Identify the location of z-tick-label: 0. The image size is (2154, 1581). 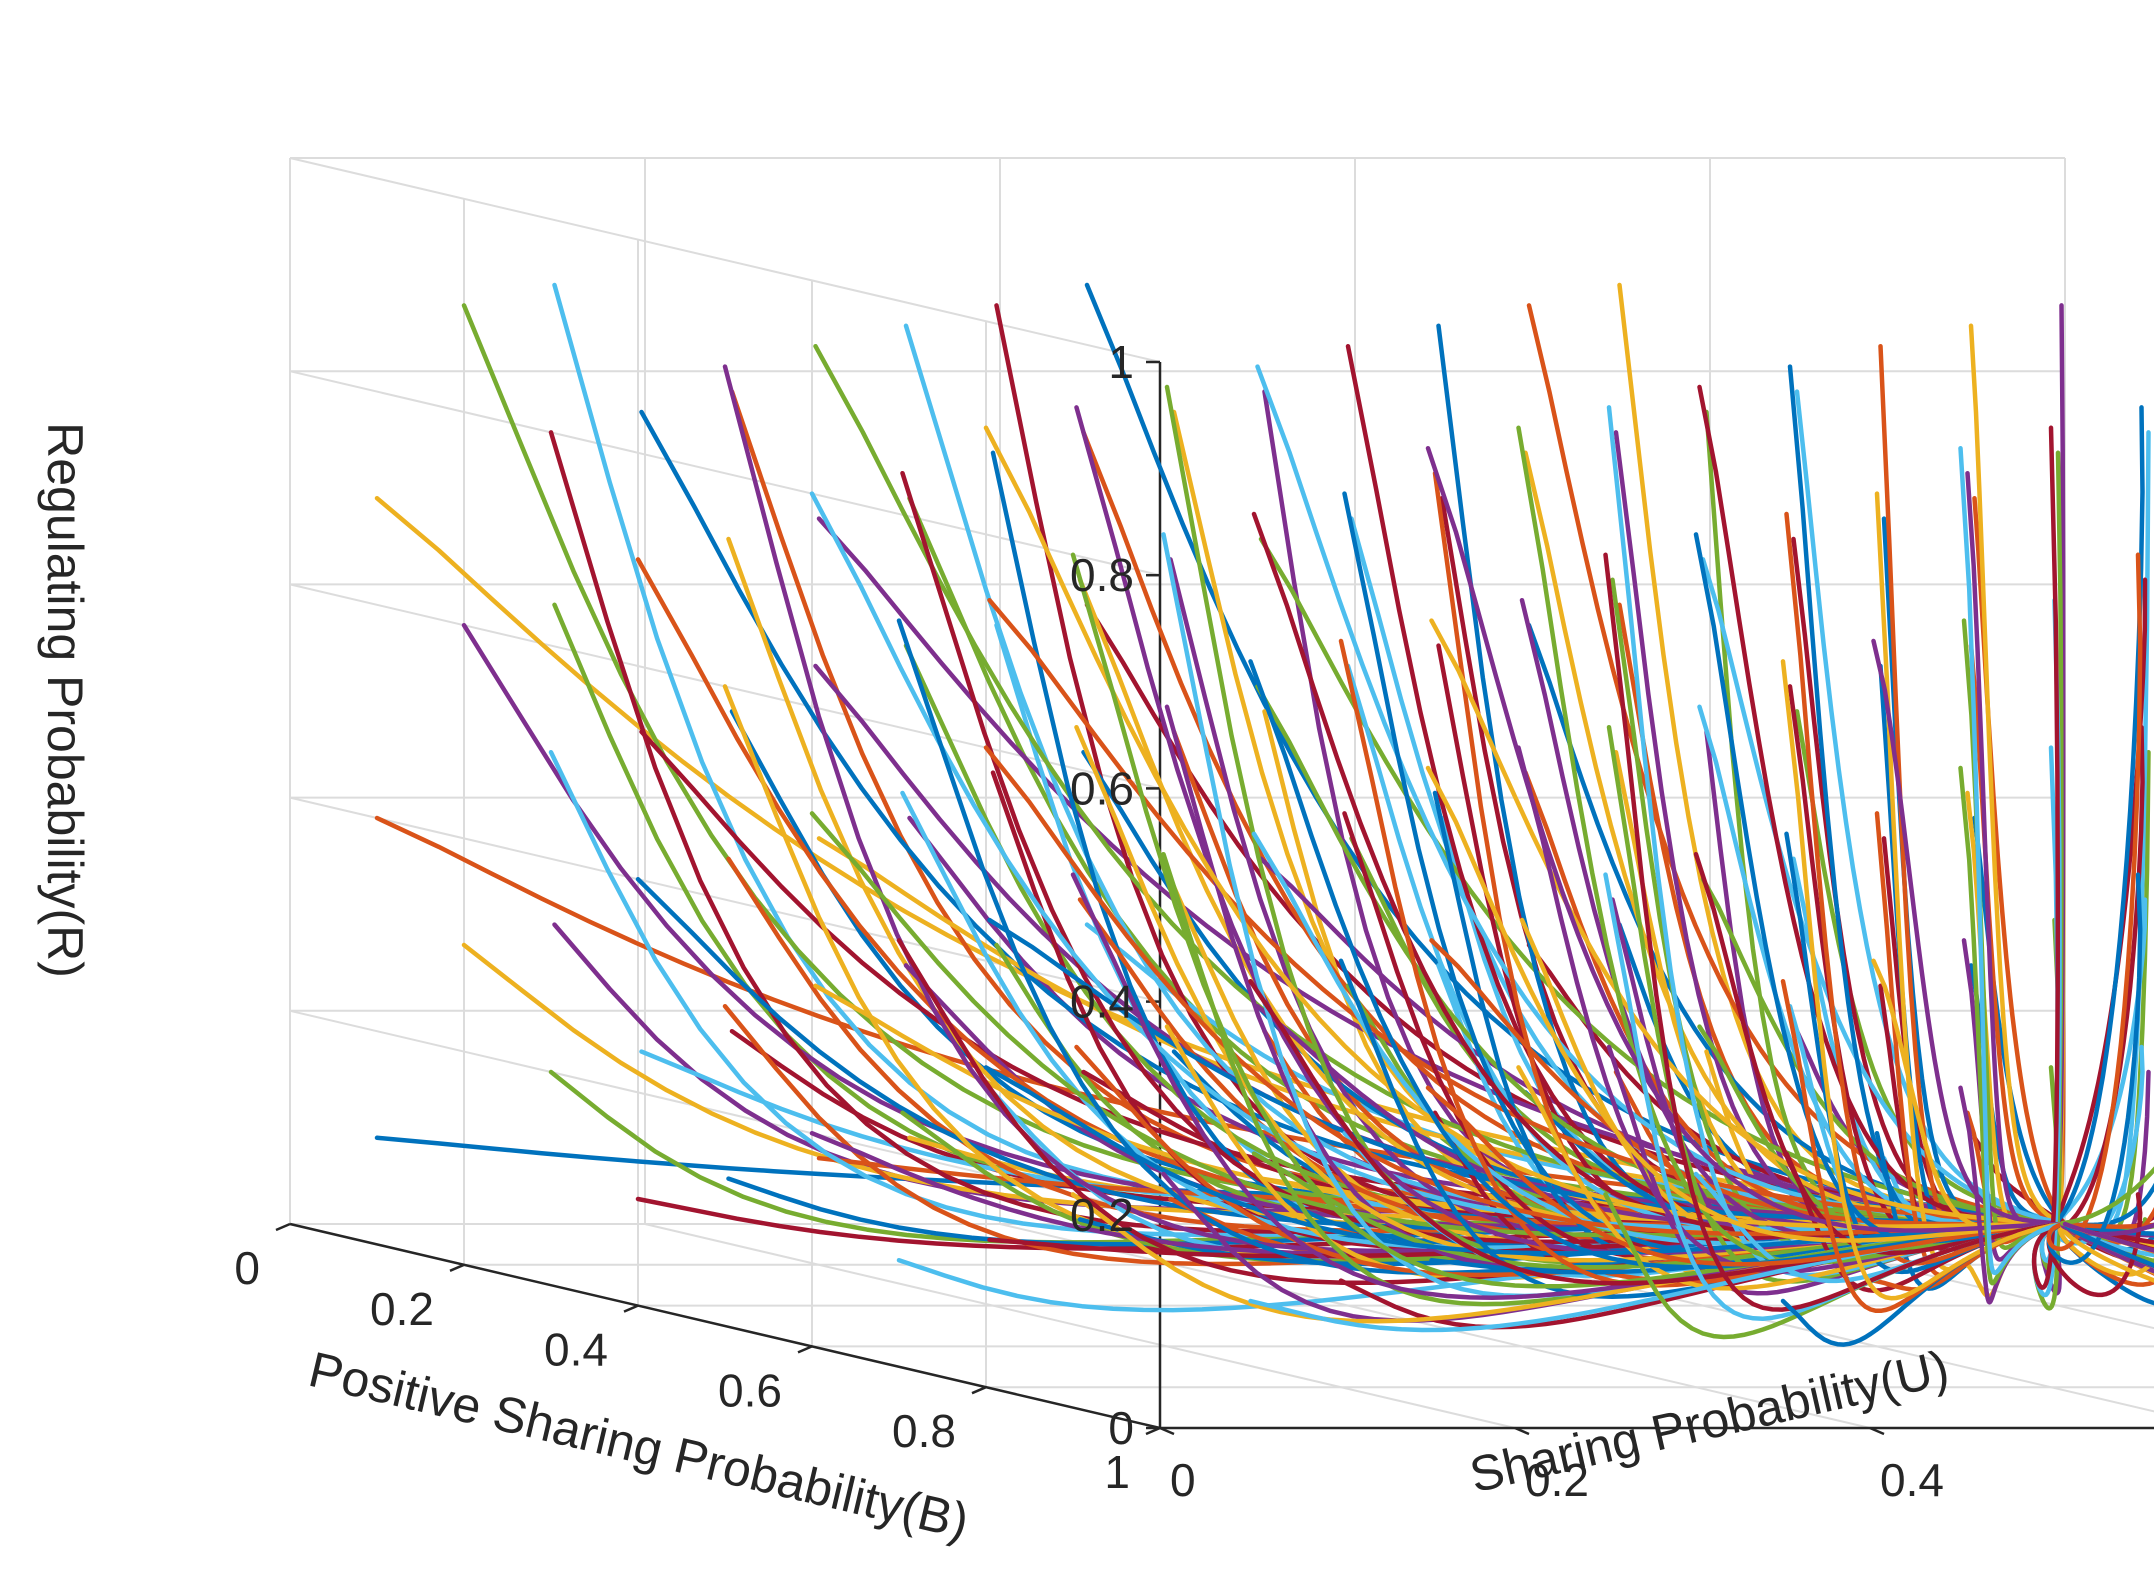
(1121, 1428).